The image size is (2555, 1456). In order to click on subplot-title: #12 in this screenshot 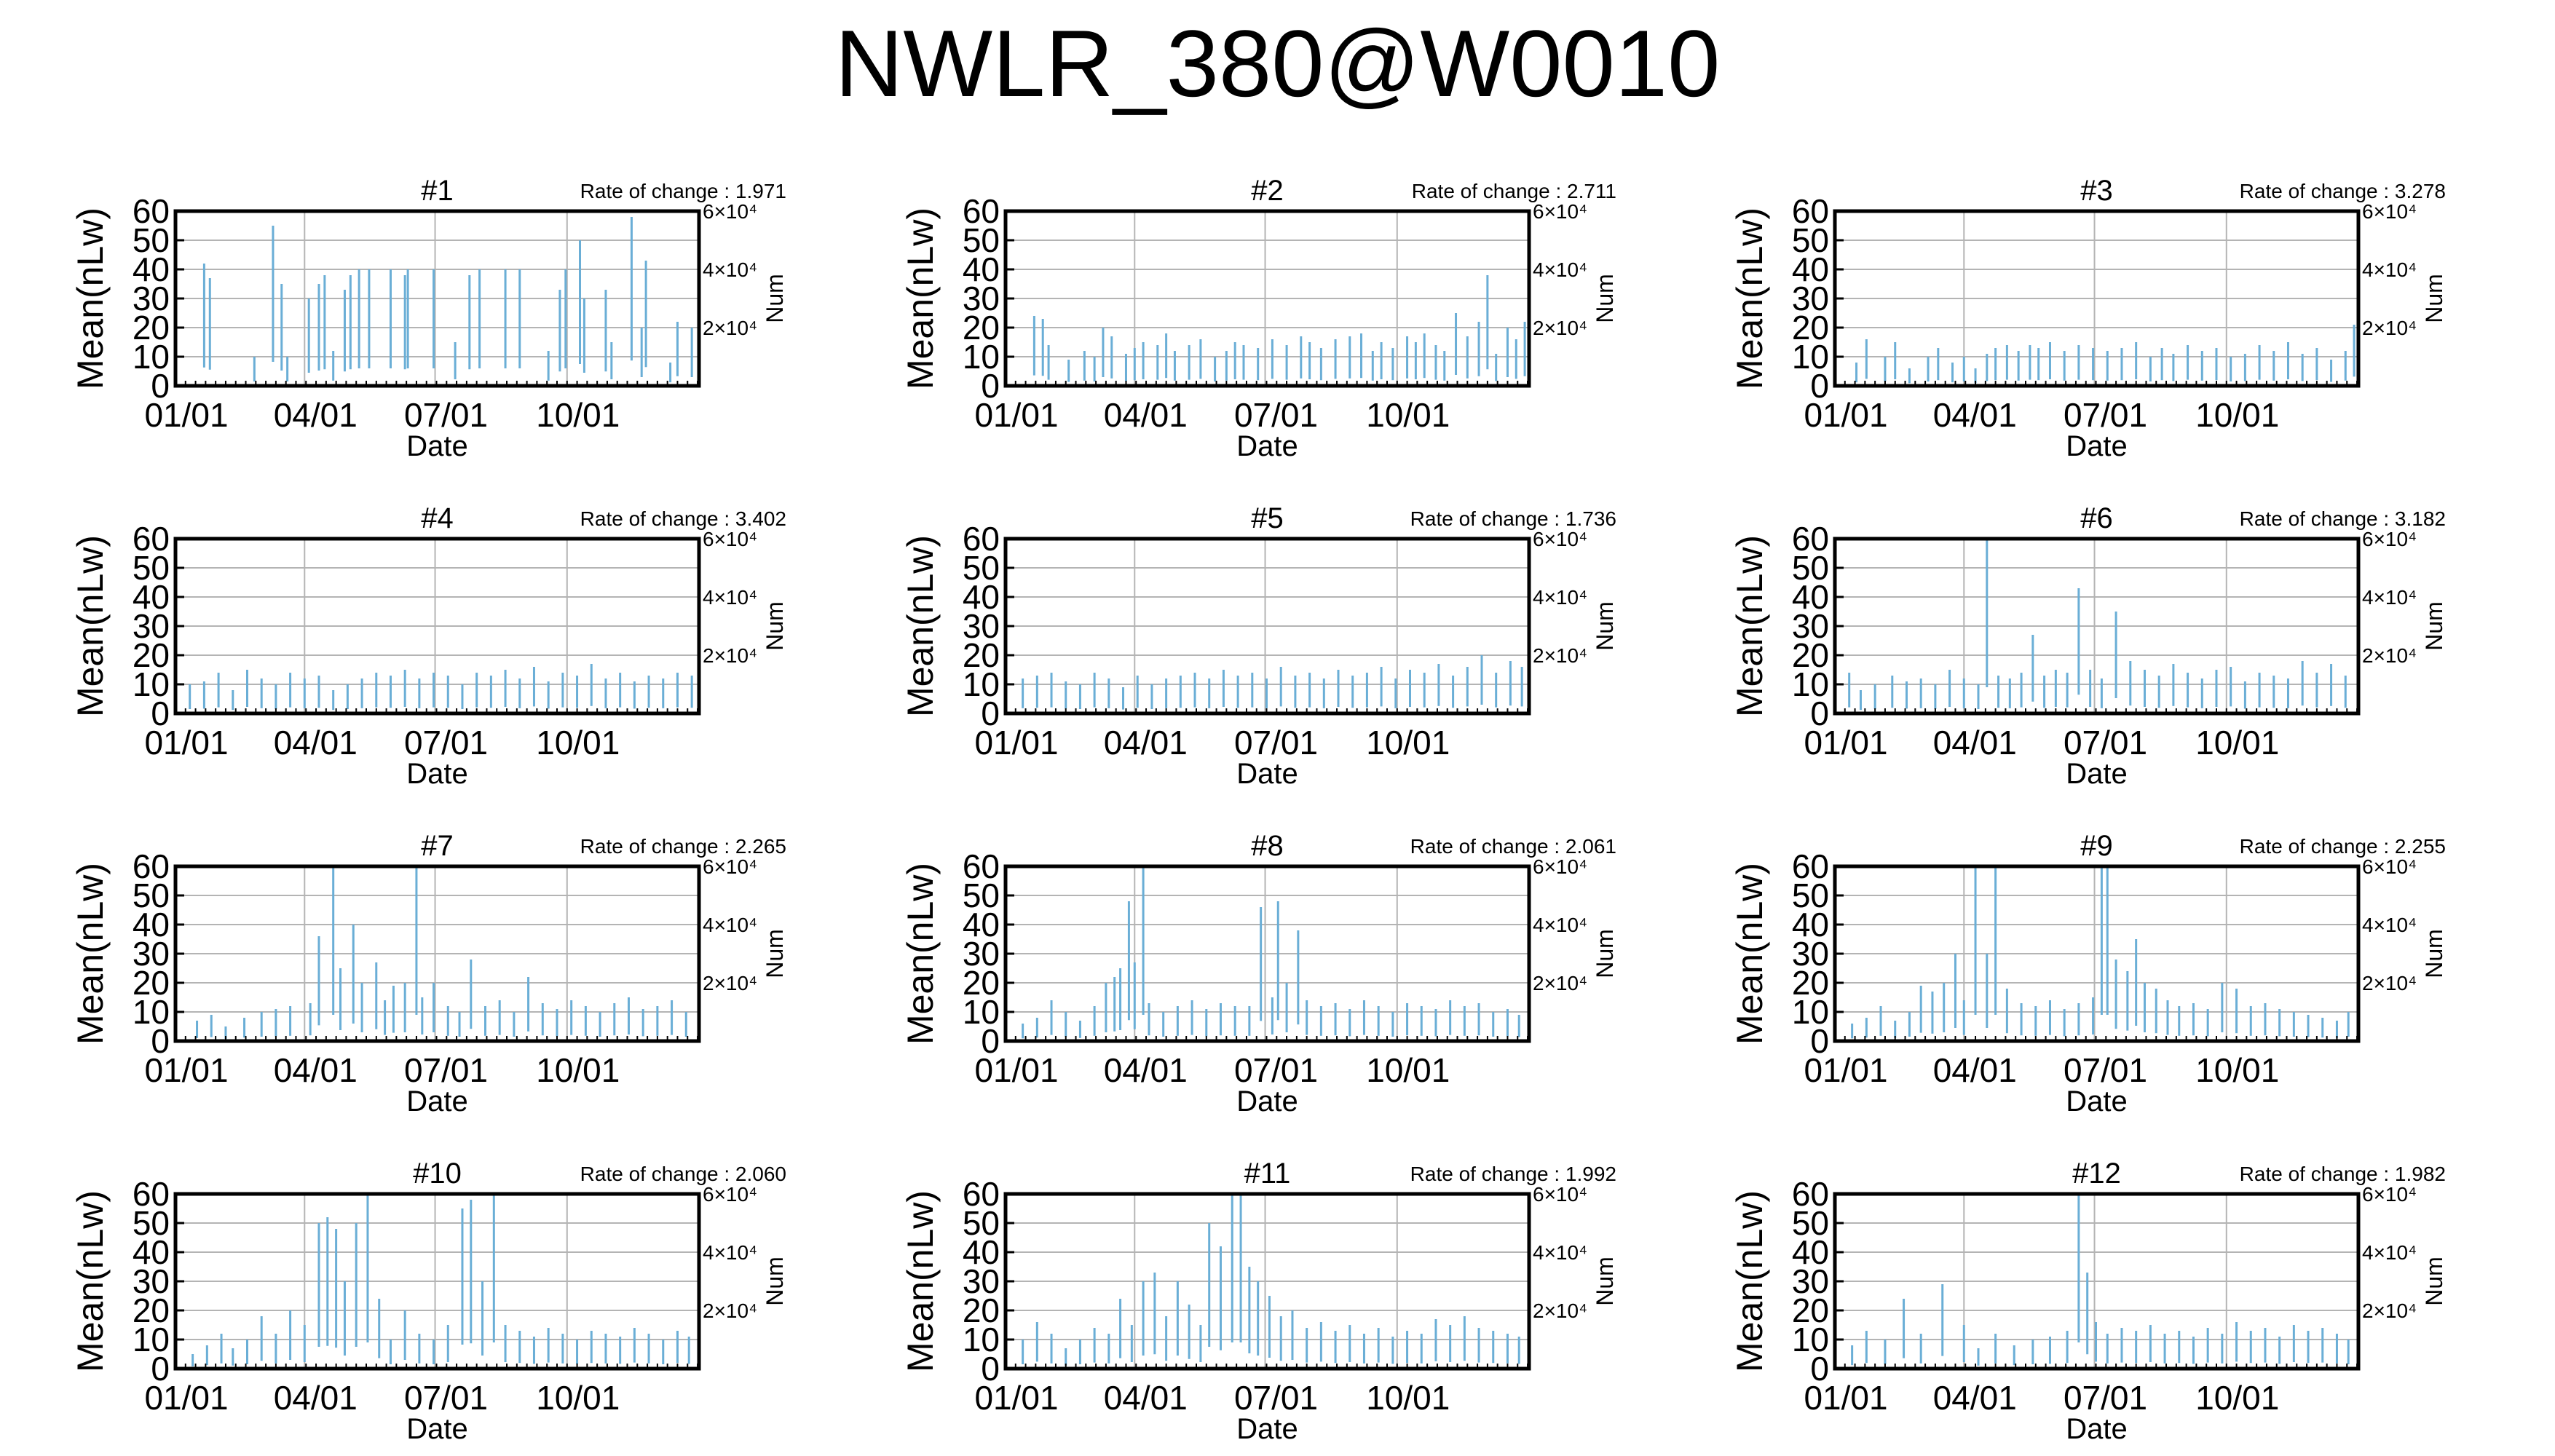, I will do `click(2096, 1174)`.